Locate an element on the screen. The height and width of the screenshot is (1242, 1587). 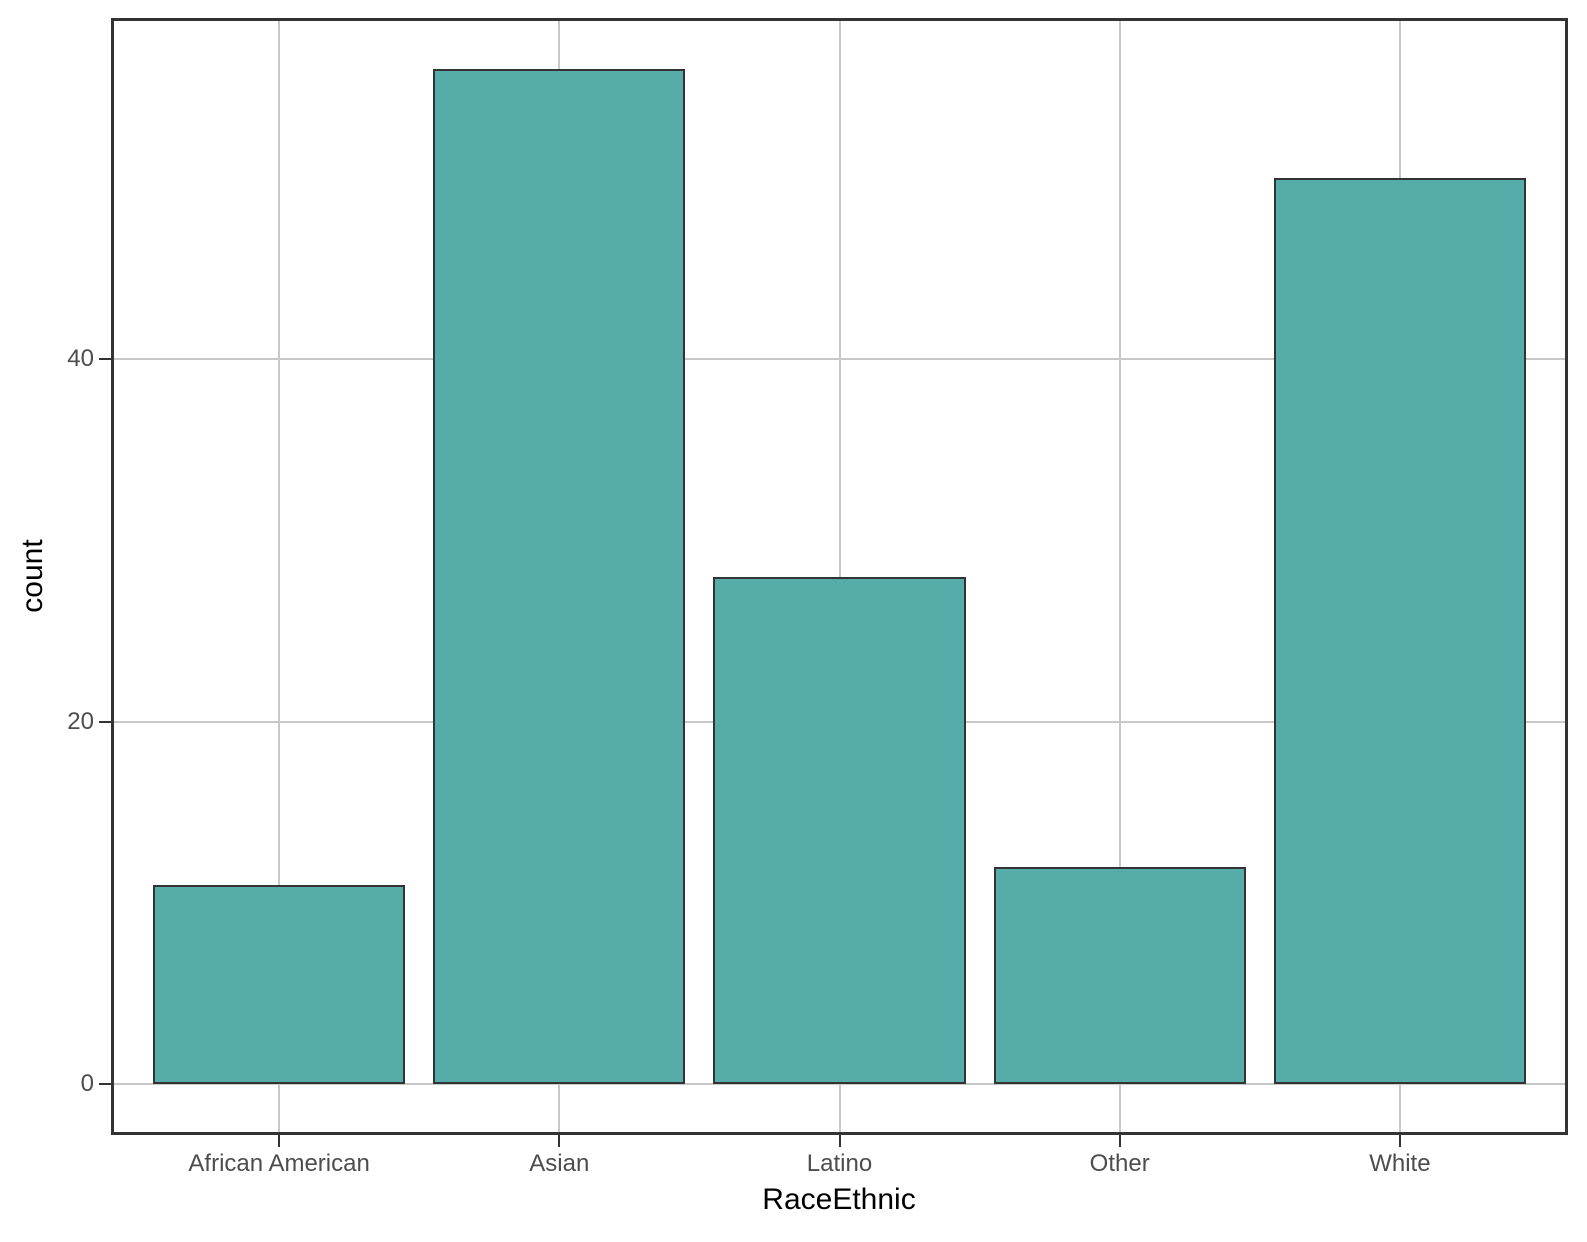
y-tick-label: 0 is located at coordinates (87, 1084).